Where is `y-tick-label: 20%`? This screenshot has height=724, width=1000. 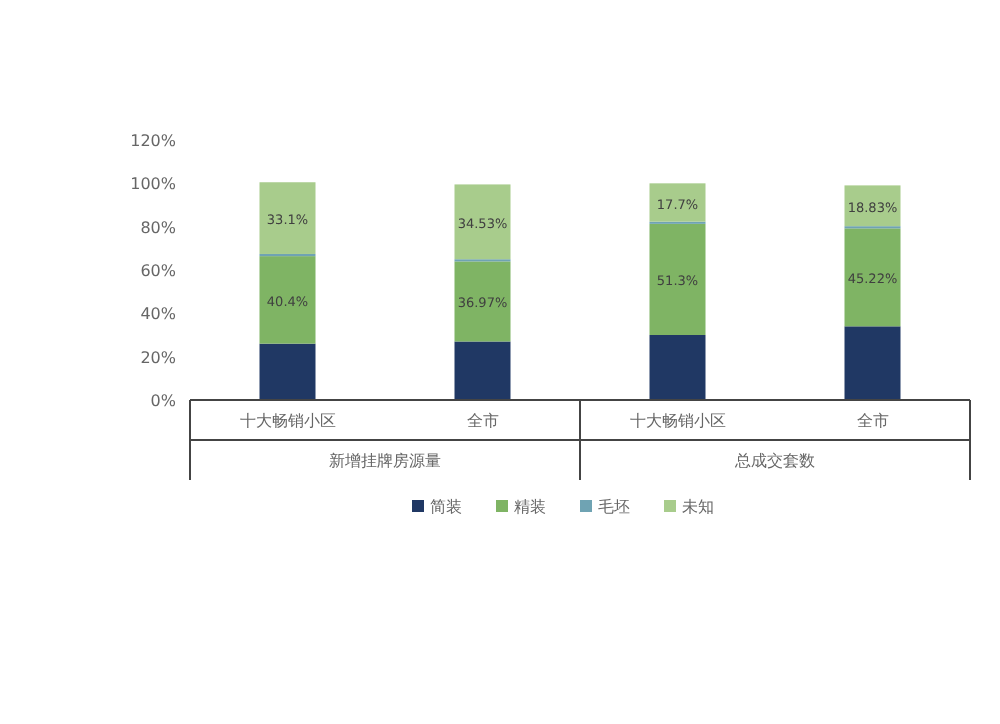
y-tick-label: 20% is located at coordinates (158, 357).